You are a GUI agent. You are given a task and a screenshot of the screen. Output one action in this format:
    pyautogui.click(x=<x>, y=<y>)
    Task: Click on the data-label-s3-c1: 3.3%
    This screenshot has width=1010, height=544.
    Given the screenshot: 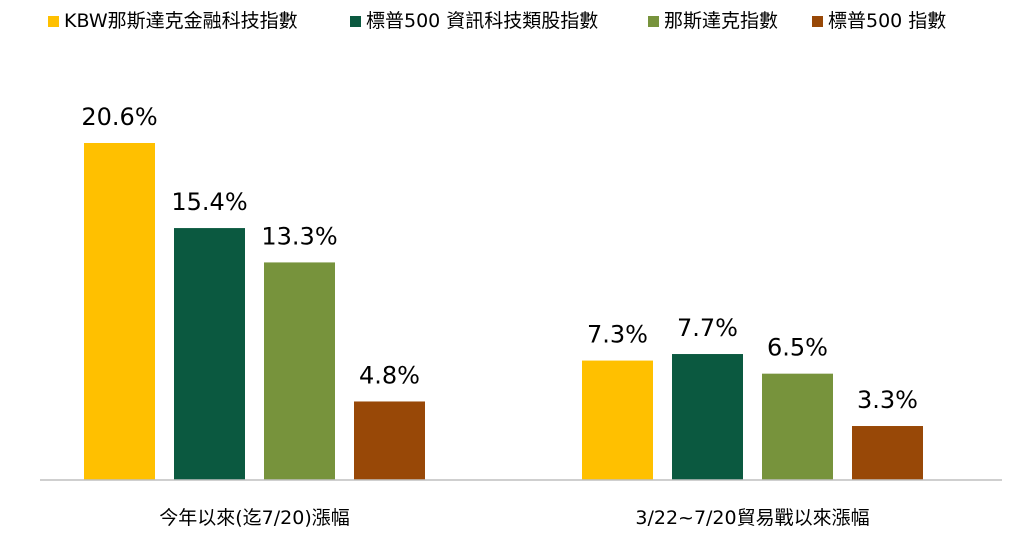 What is the action you would take?
    pyautogui.click(x=887, y=400)
    